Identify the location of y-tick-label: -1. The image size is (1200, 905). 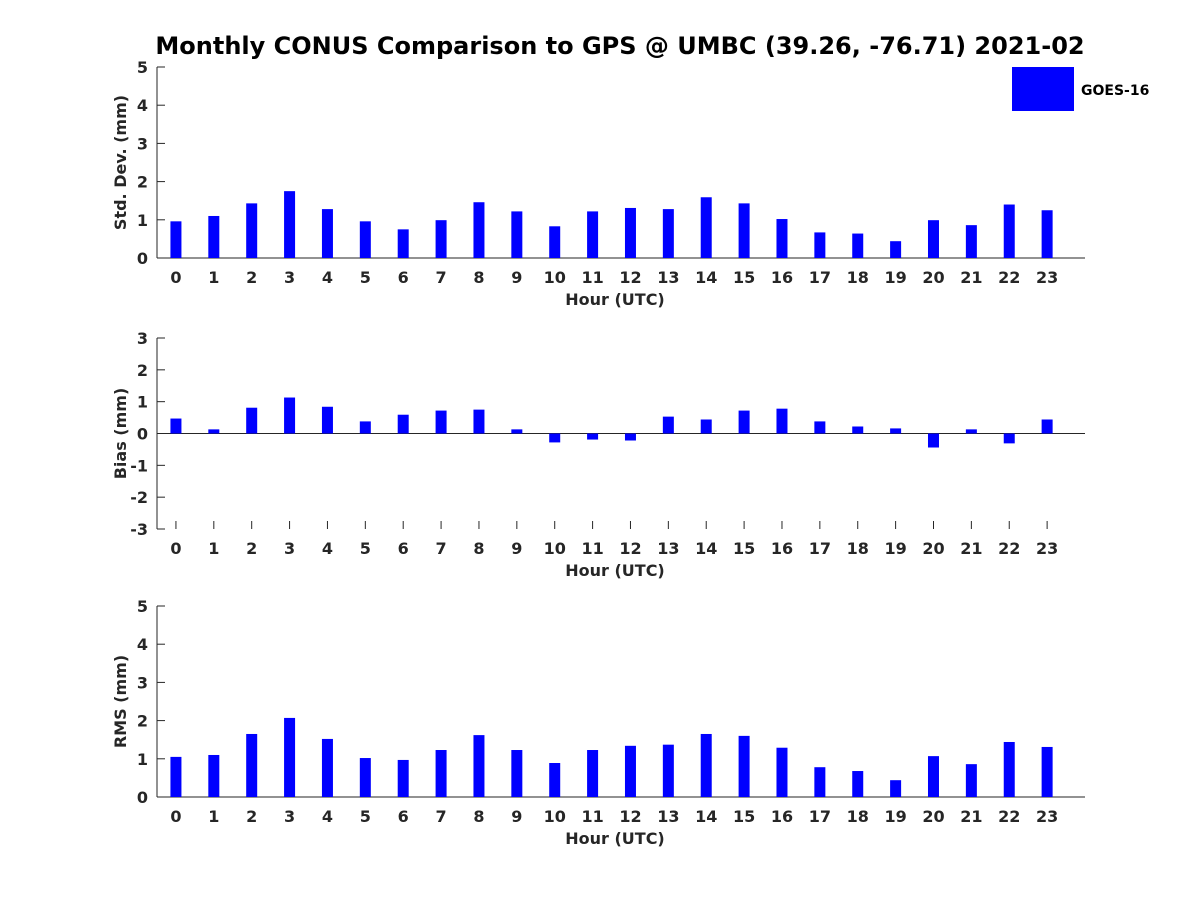
(139, 465).